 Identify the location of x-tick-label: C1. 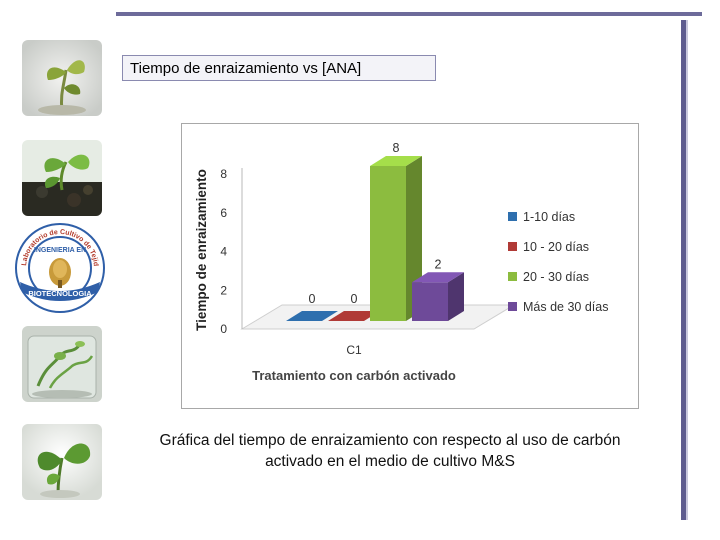
(354, 350).